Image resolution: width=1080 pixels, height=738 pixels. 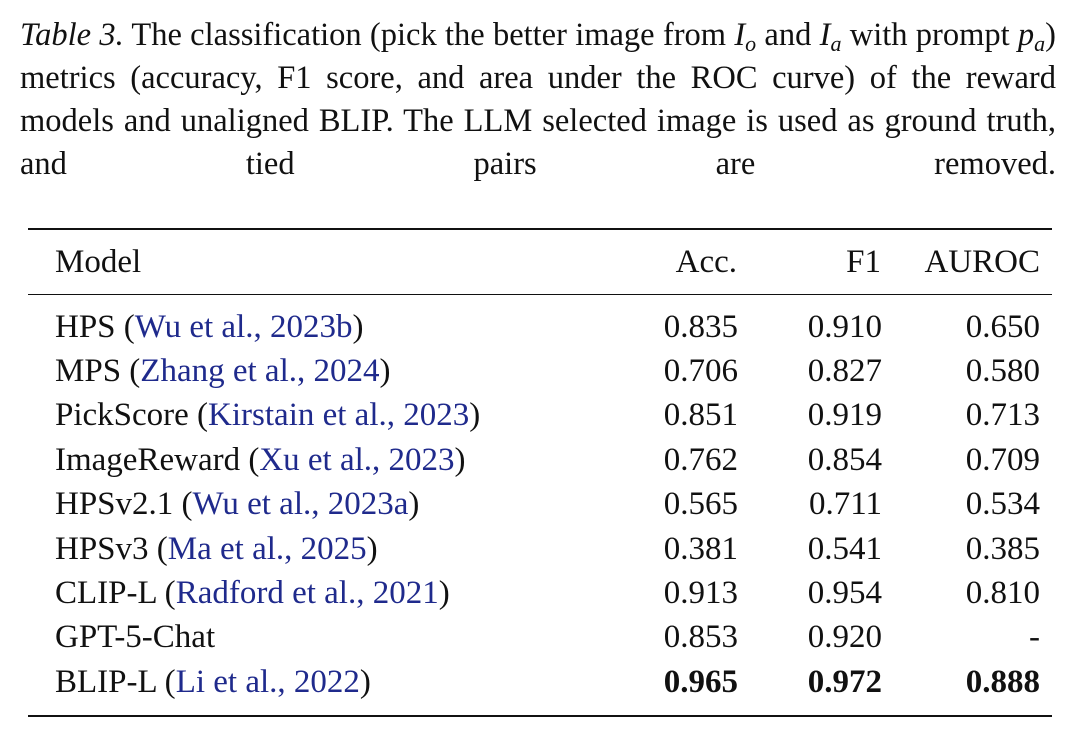 I want to click on citation: Ma et al., 2025, so click(x=267, y=548).